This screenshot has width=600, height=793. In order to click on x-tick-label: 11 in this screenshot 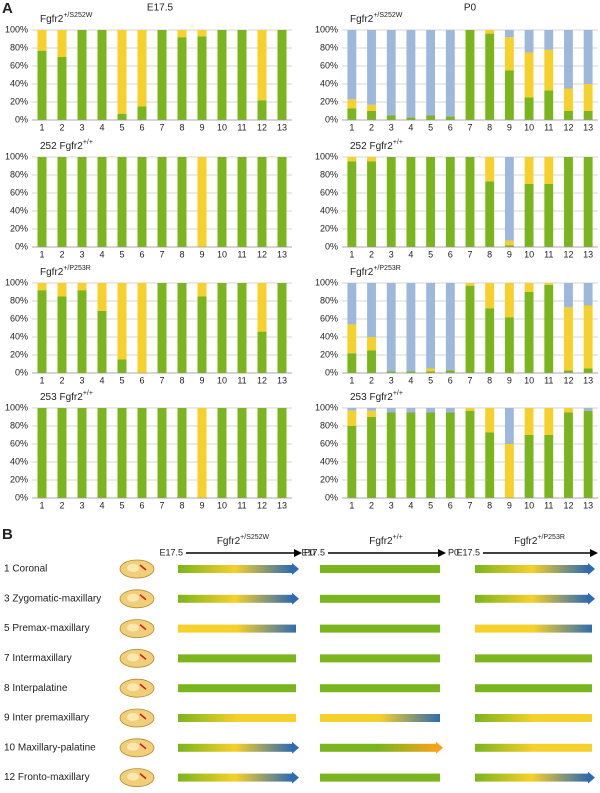, I will do `click(241, 380)`.